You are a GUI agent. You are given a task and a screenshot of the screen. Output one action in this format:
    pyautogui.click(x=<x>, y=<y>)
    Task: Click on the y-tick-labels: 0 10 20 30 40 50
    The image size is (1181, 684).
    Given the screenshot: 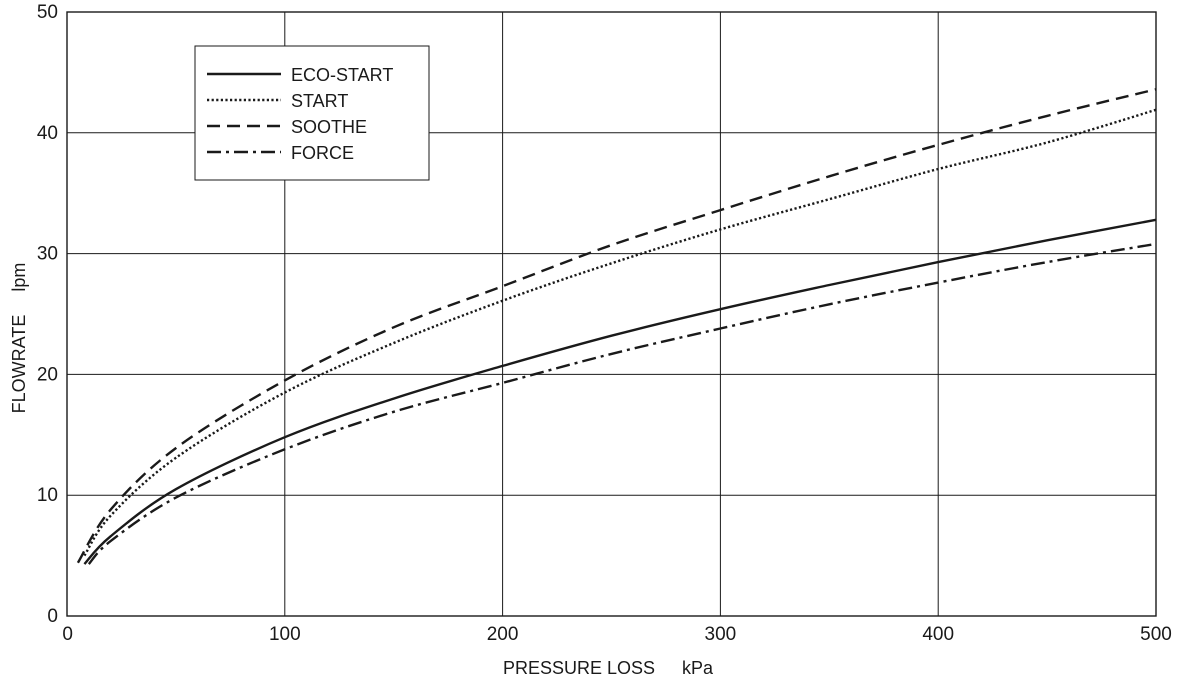 What is the action you would take?
    pyautogui.click(x=47, y=314)
    